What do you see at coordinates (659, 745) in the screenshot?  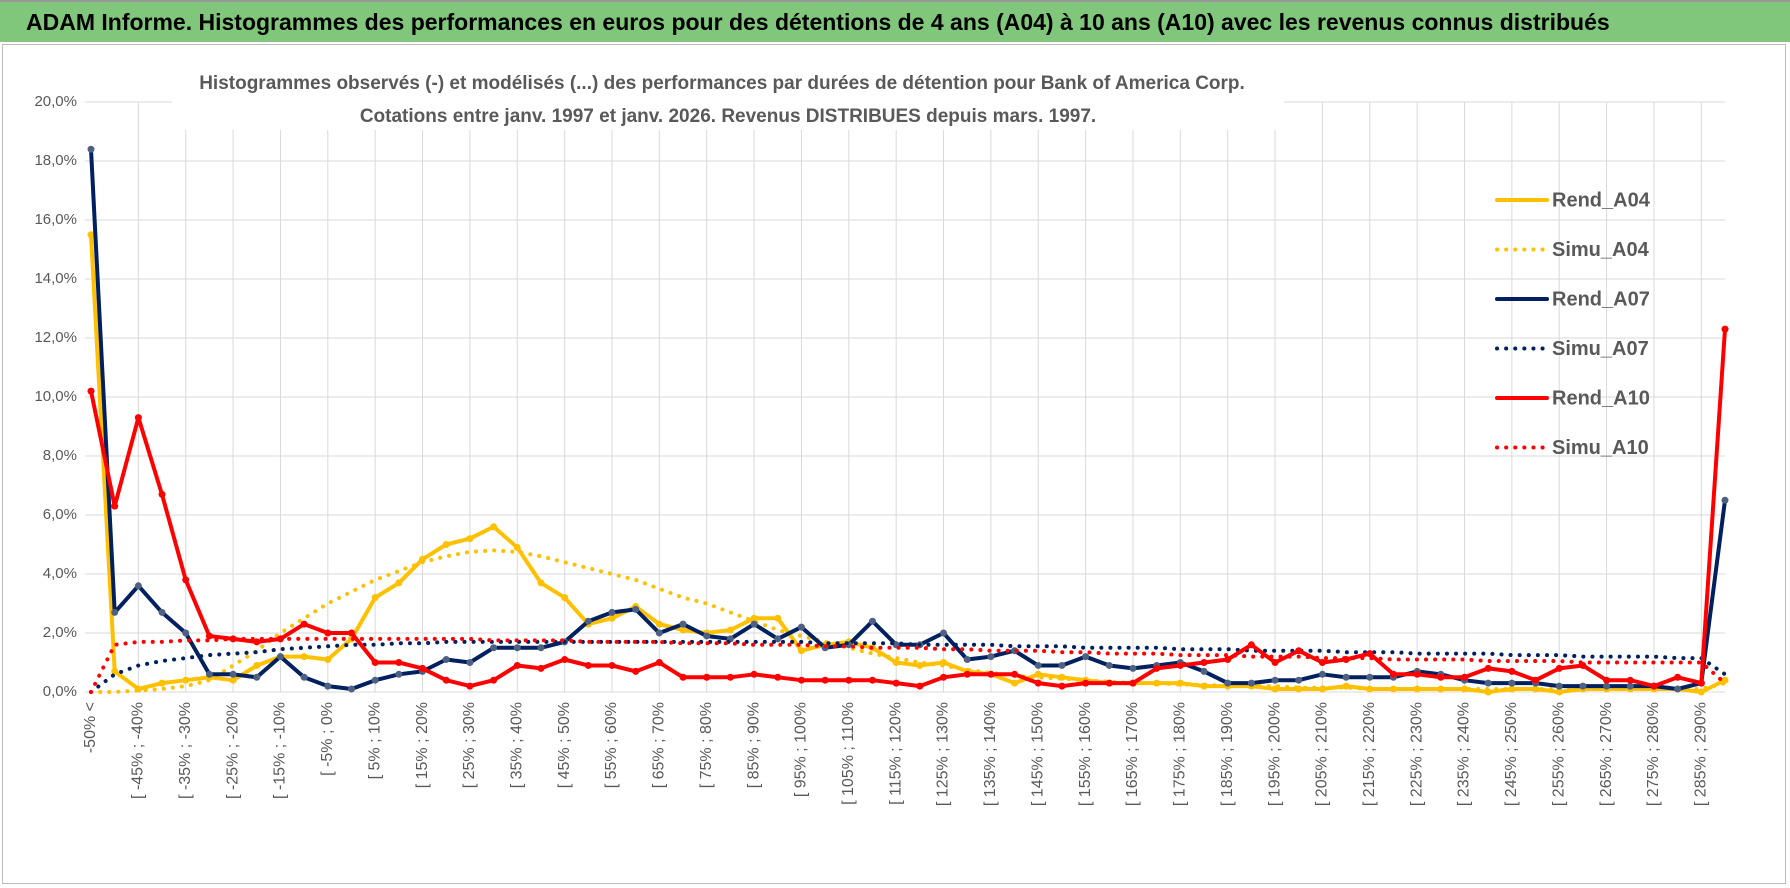 I see `x-tick-label: [ 65% ; 70%` at bounding box center [659, 745].